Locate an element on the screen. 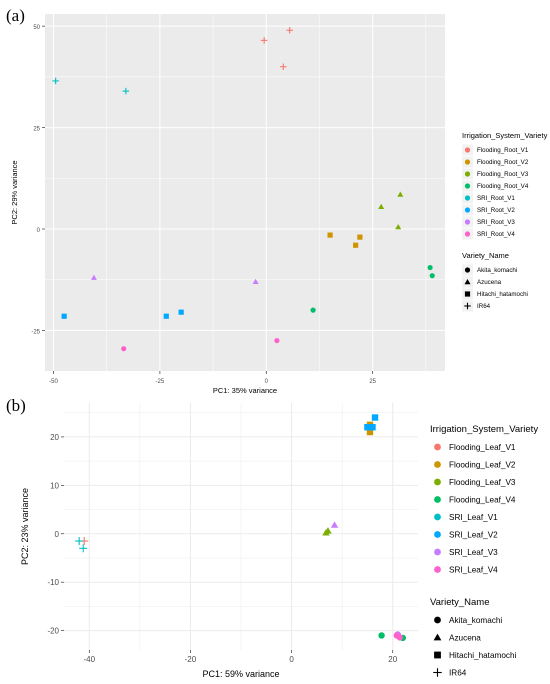 The width and height of the screenshot is (550, 684). y-tick-label: 25 is located at coordinates (36, 130).